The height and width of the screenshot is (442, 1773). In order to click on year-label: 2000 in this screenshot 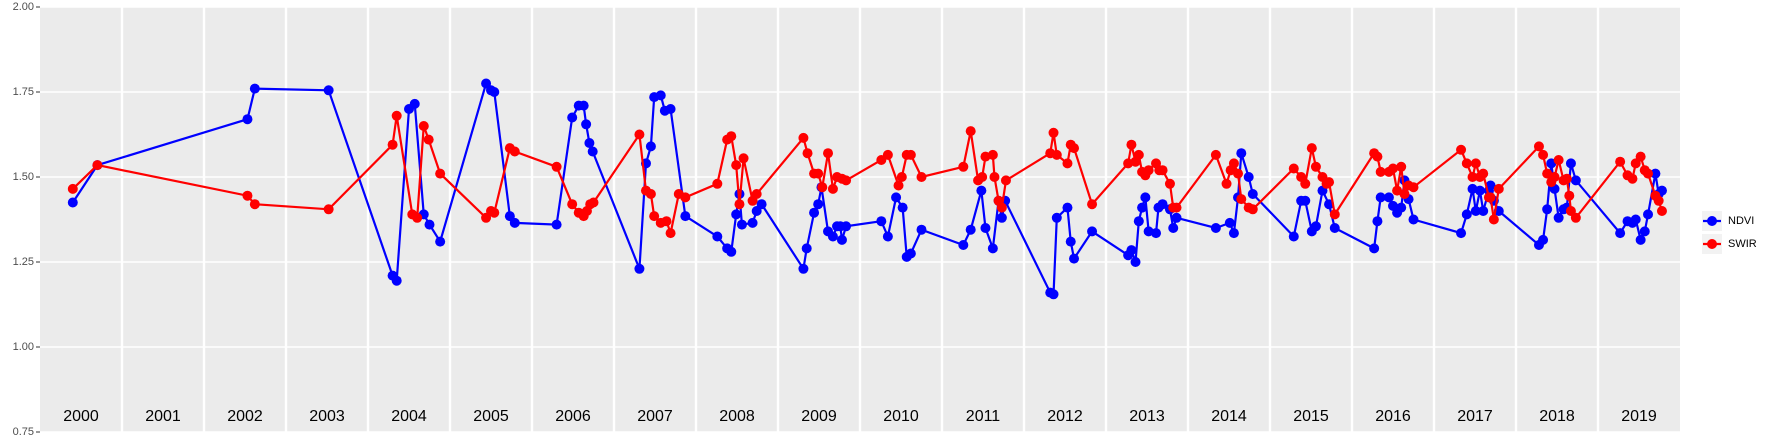, I will do `click(81, 416)`.